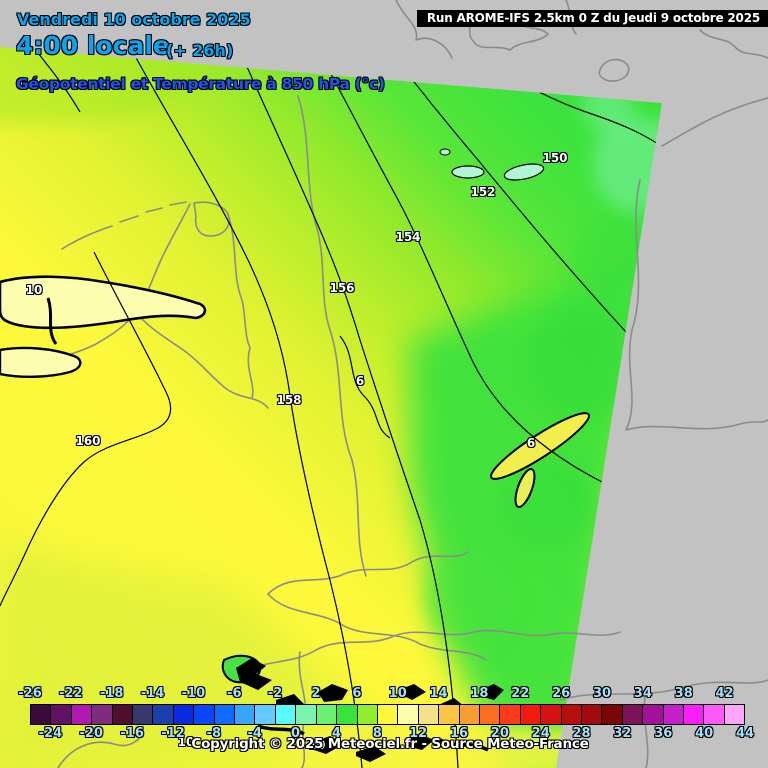 The width and height of the screenshot is (768, 768). I want to click on border-austria-south, so click(663, 723).